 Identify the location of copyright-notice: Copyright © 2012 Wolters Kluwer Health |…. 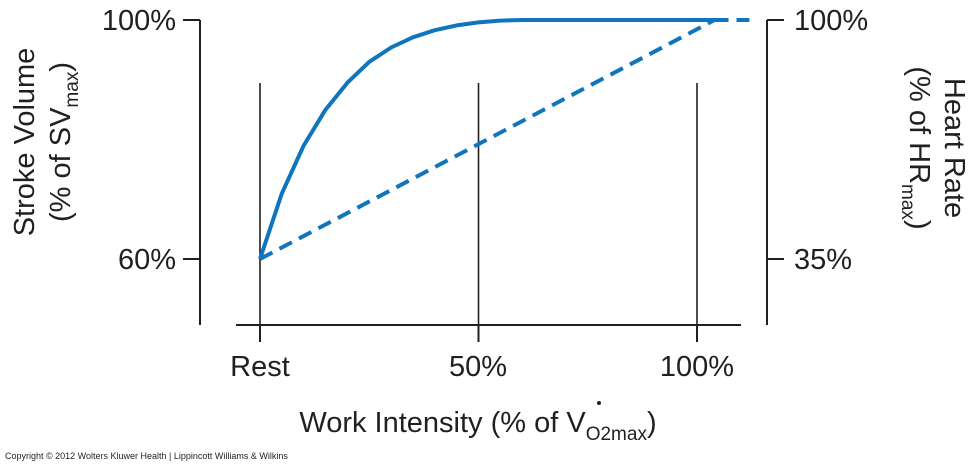
(146, 456).